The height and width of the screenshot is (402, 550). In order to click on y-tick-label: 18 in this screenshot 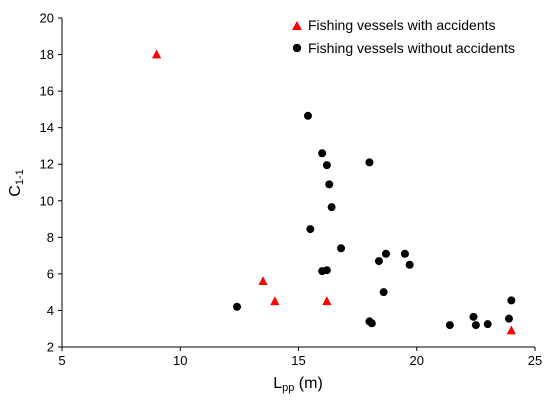, I will do `click(47, 54)`.